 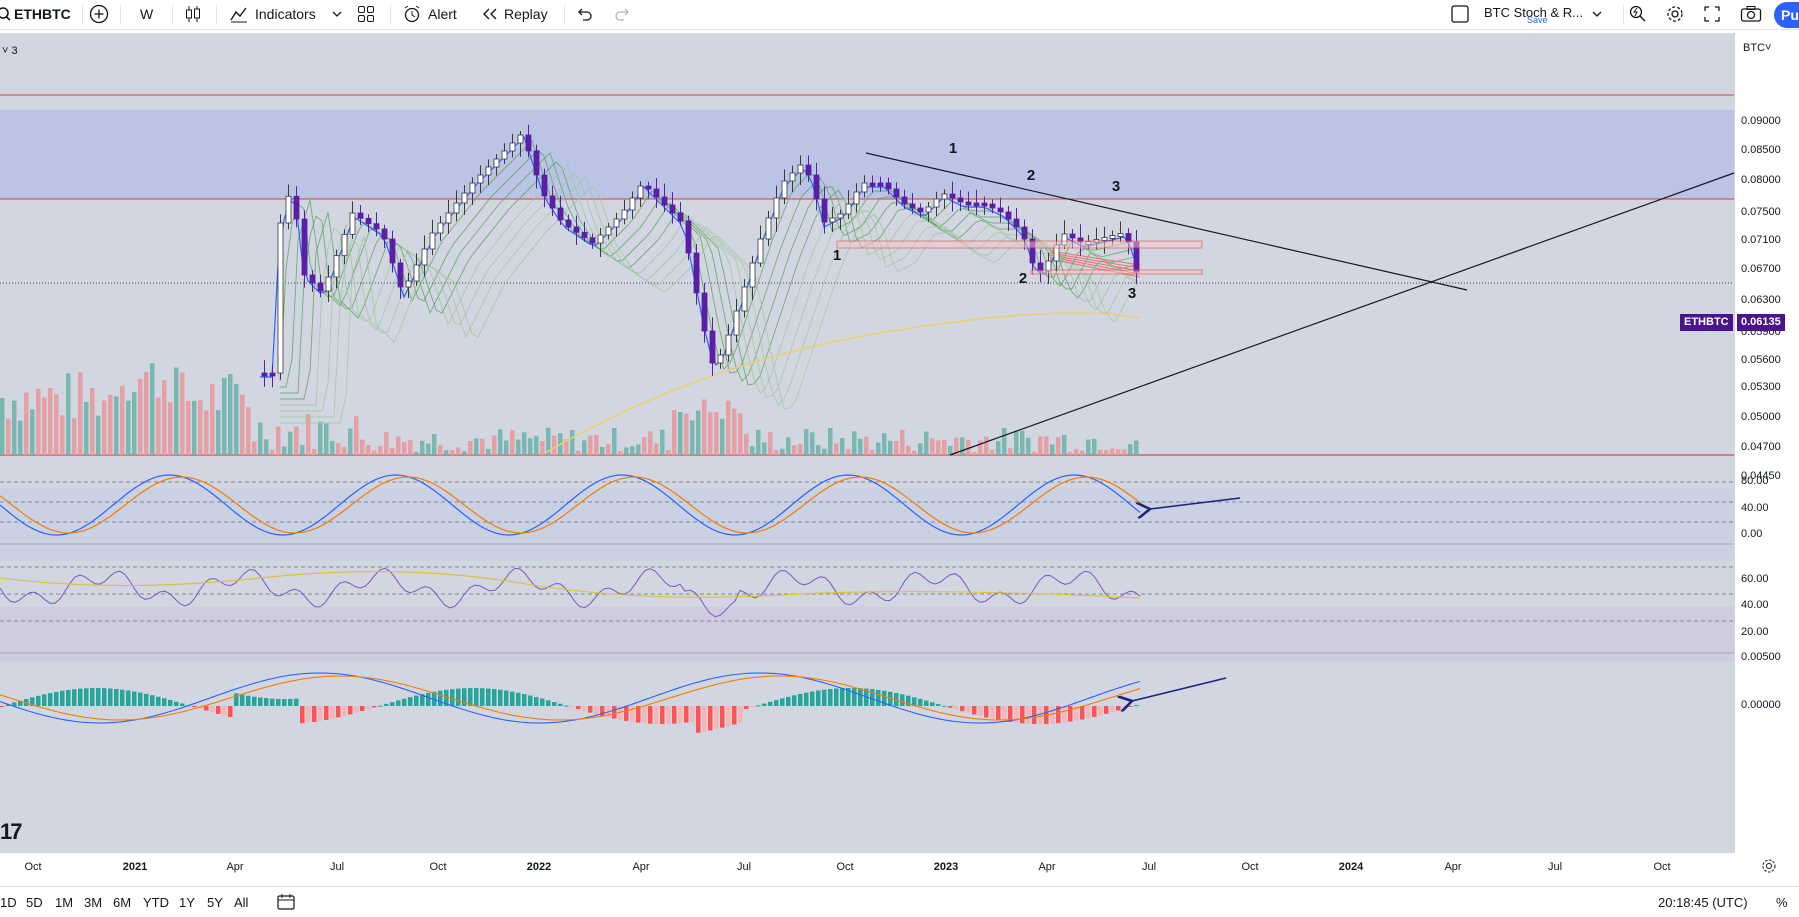 What do you see at coordinates (1095, 260) in the screenshot?
I see `ema-ribbon-line` at bounding box center [1095, 260].